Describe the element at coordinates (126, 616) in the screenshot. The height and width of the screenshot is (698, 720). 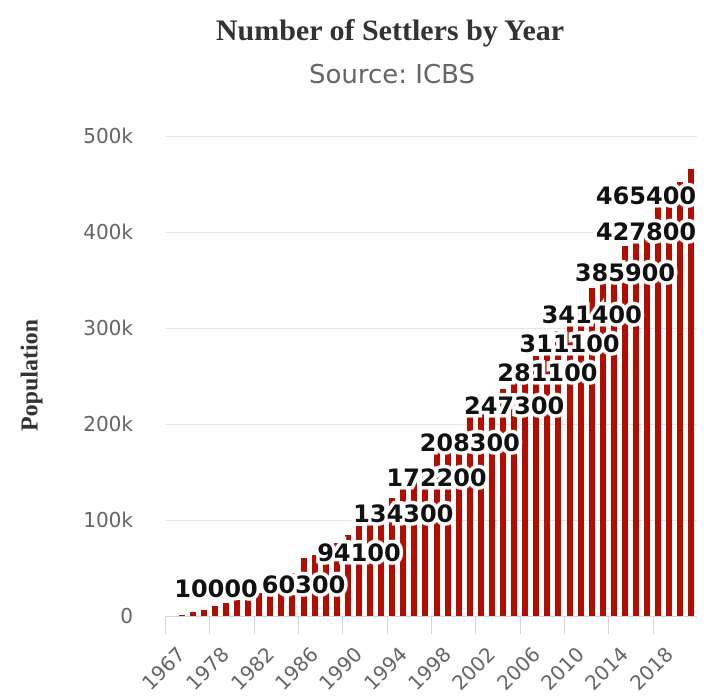
I see `y-tick-label-0: 0` at that location.